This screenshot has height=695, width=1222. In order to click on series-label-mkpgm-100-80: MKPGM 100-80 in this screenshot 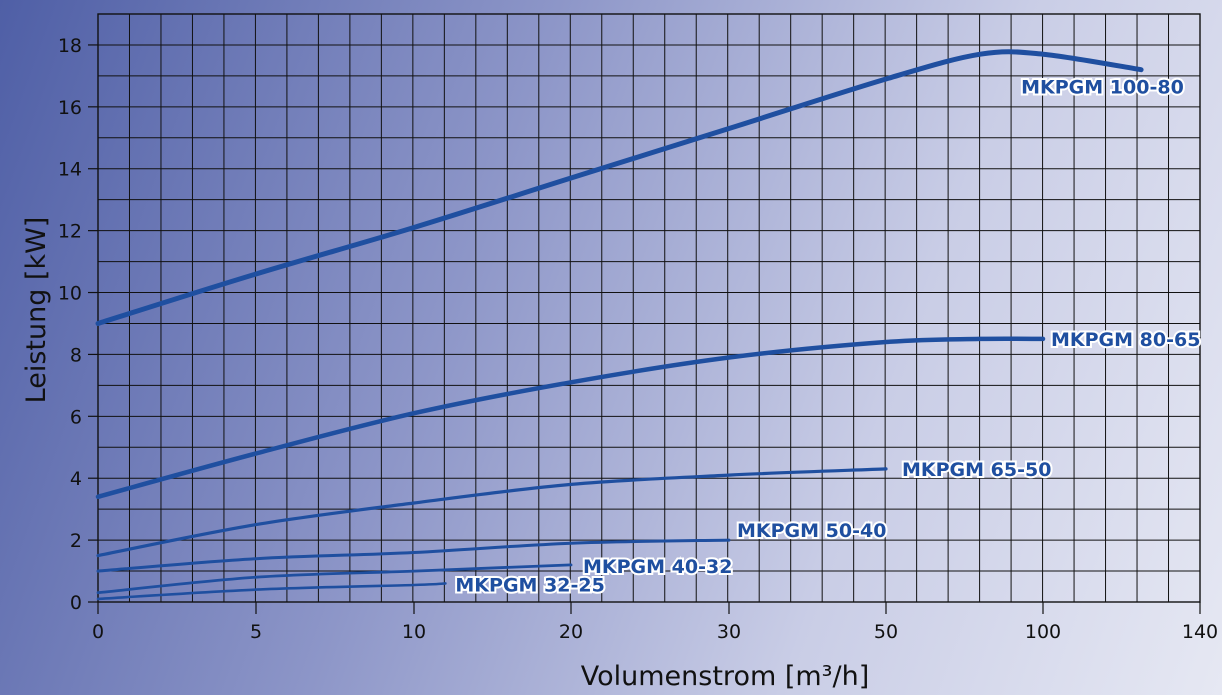, I will do `click(1102, 88)`.